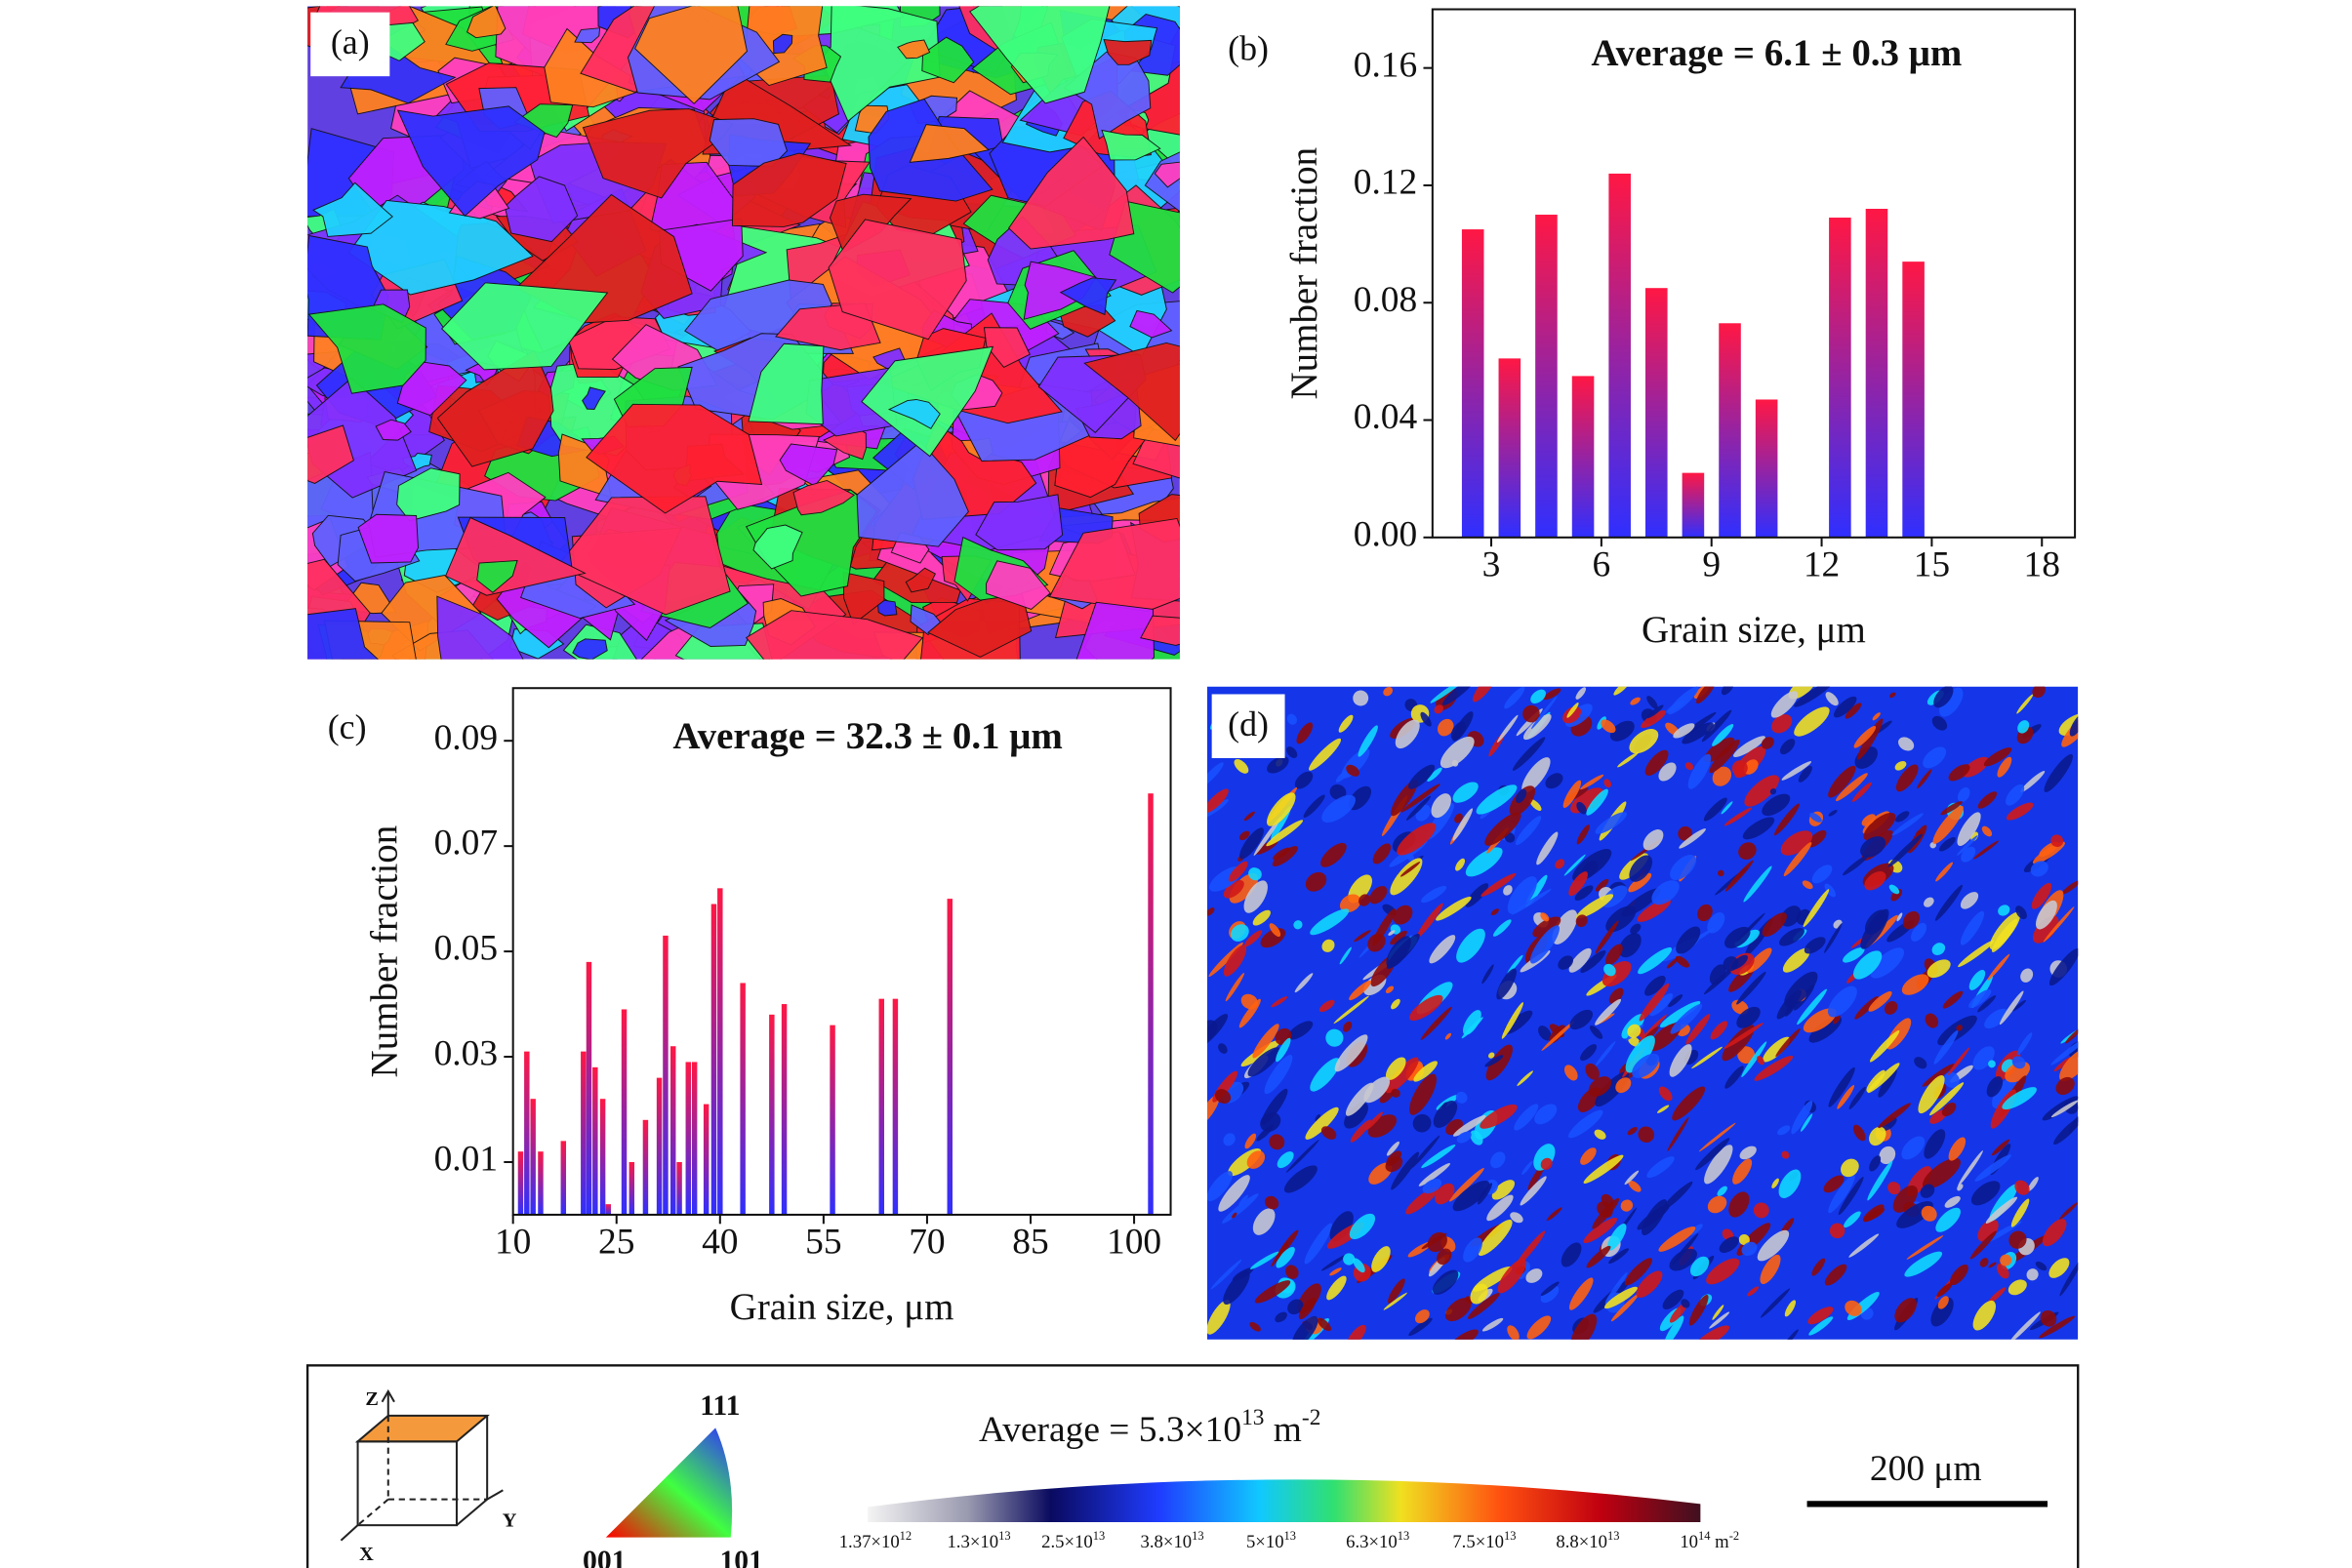 Image resolution: width=2352 pixels, height=1568 pixels. What do you see at coordinates (1377, 1540) in the screenshot?
I see `colorbar-label: 6.3×10¹³` at bounding box center [1377, 1540].